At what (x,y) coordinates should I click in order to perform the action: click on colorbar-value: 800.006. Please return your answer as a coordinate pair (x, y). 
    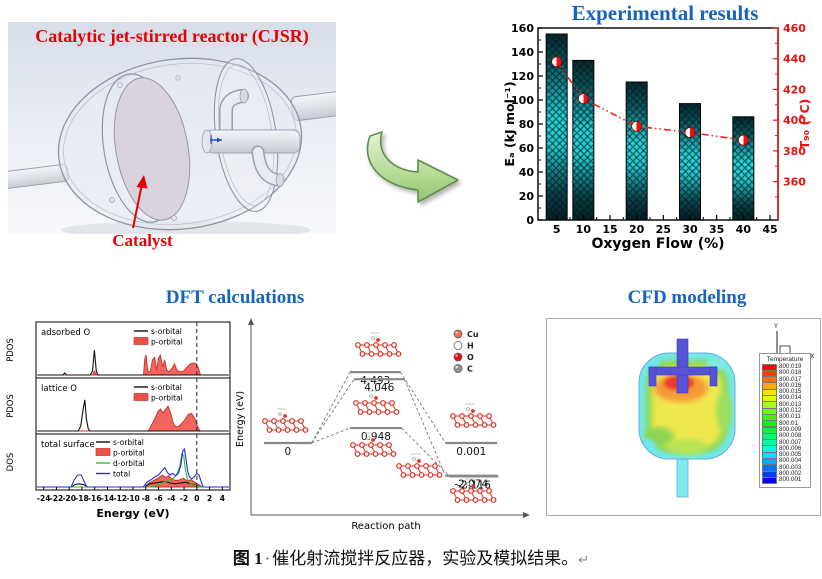
    Looking at the image, I should click on (790, 448).